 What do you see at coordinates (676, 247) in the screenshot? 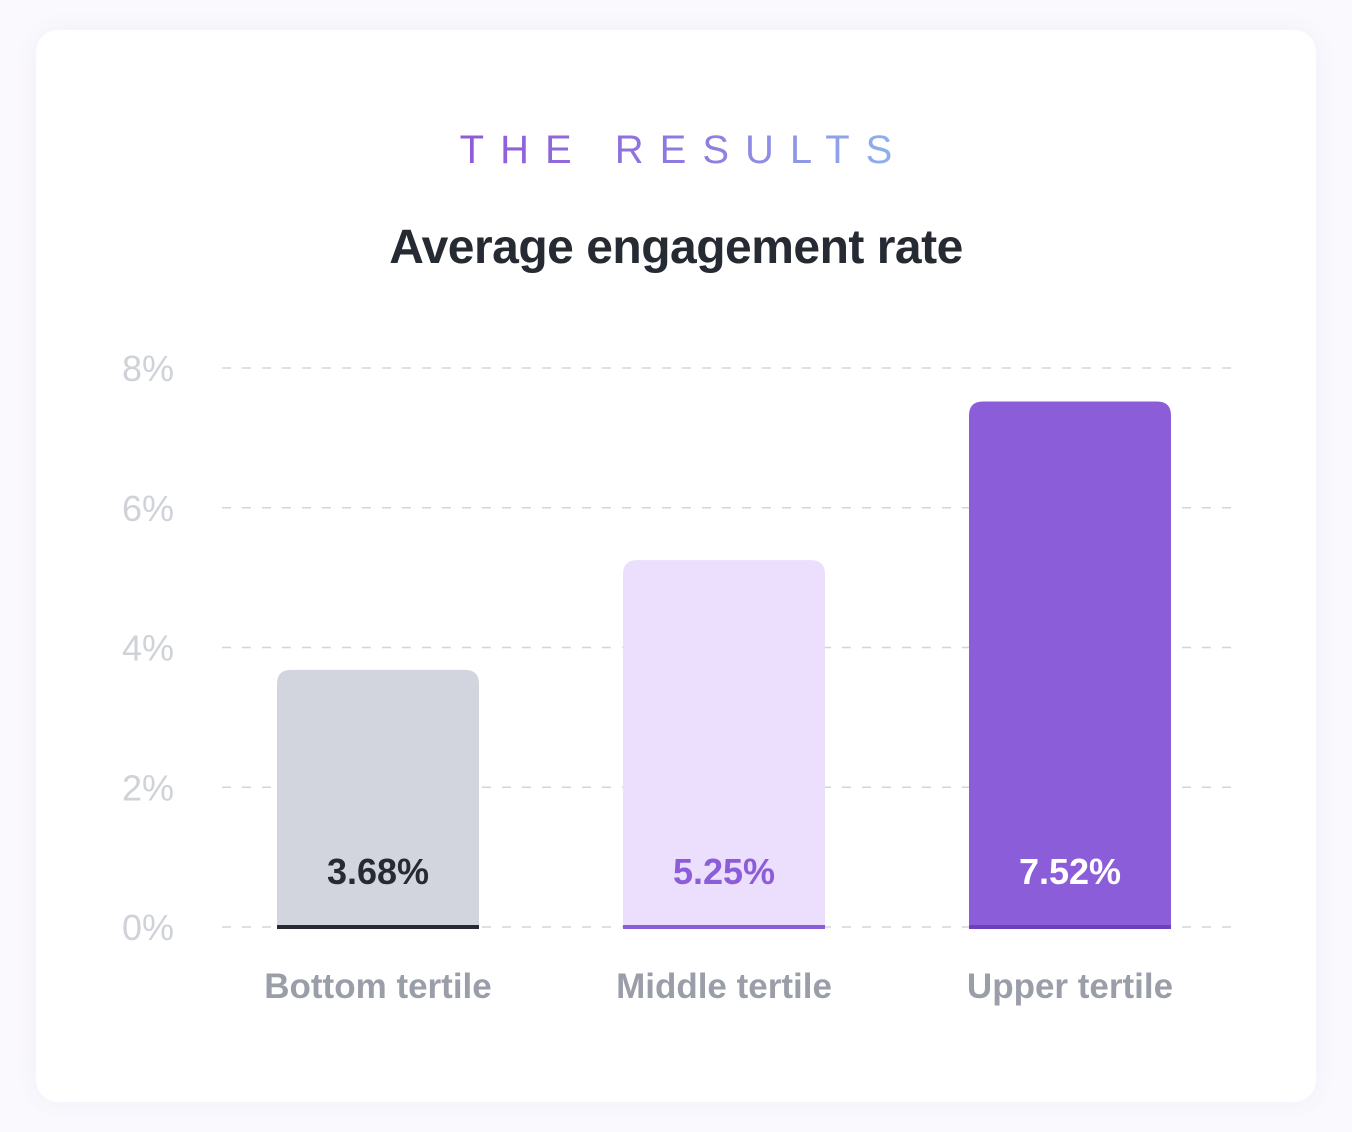
I see `chart-title: Average engagement rate` at bounding box center [676, 247].